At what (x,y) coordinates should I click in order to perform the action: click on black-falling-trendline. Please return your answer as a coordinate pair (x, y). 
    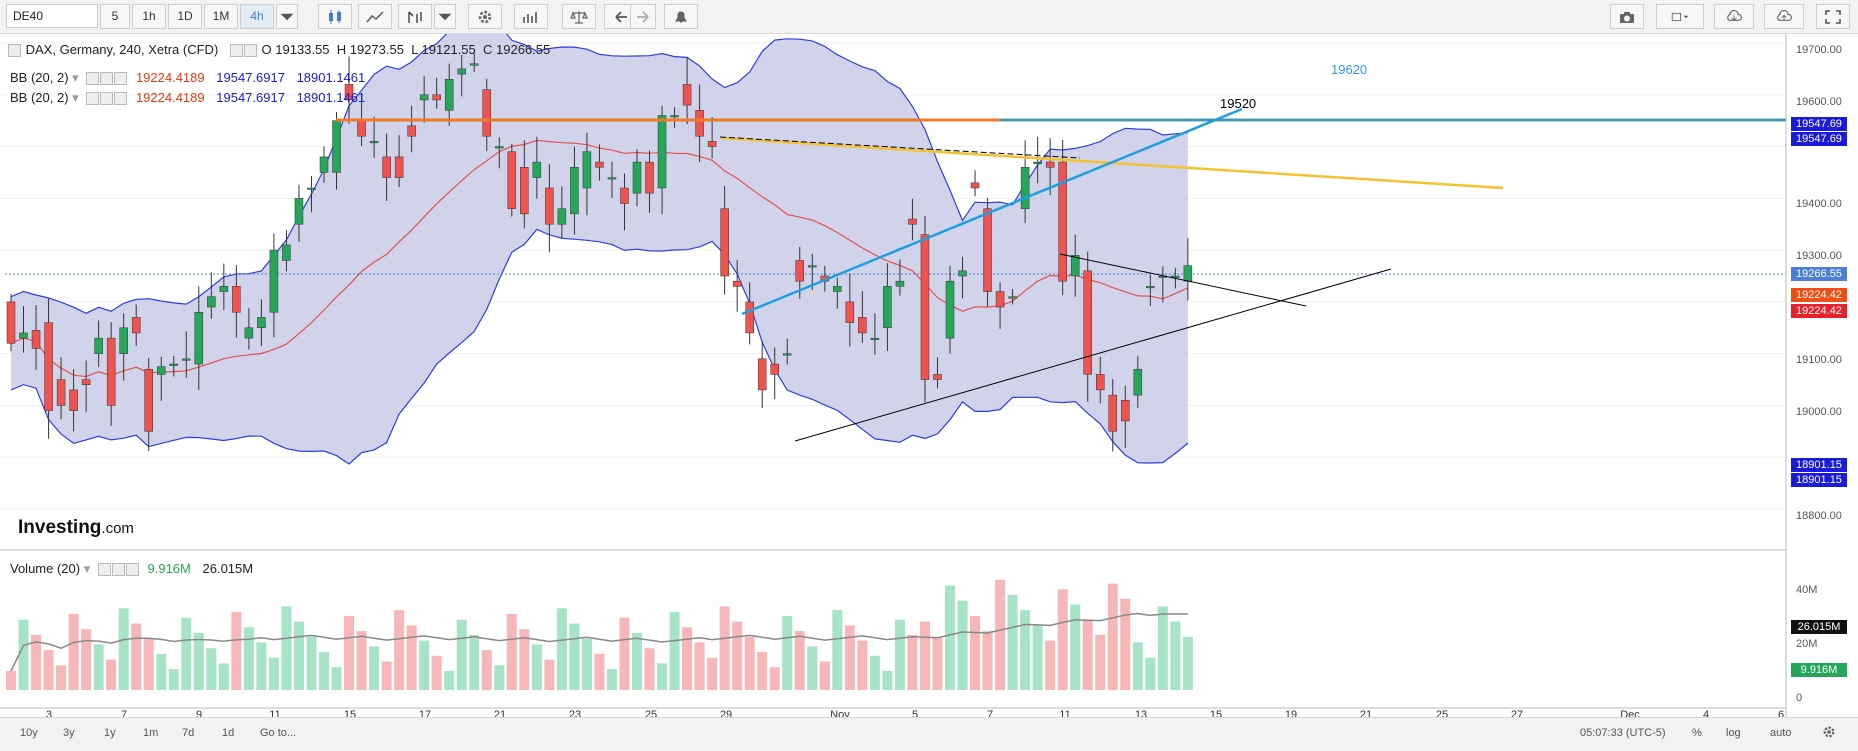
    Looking at the image, I should click on (1183, 280).